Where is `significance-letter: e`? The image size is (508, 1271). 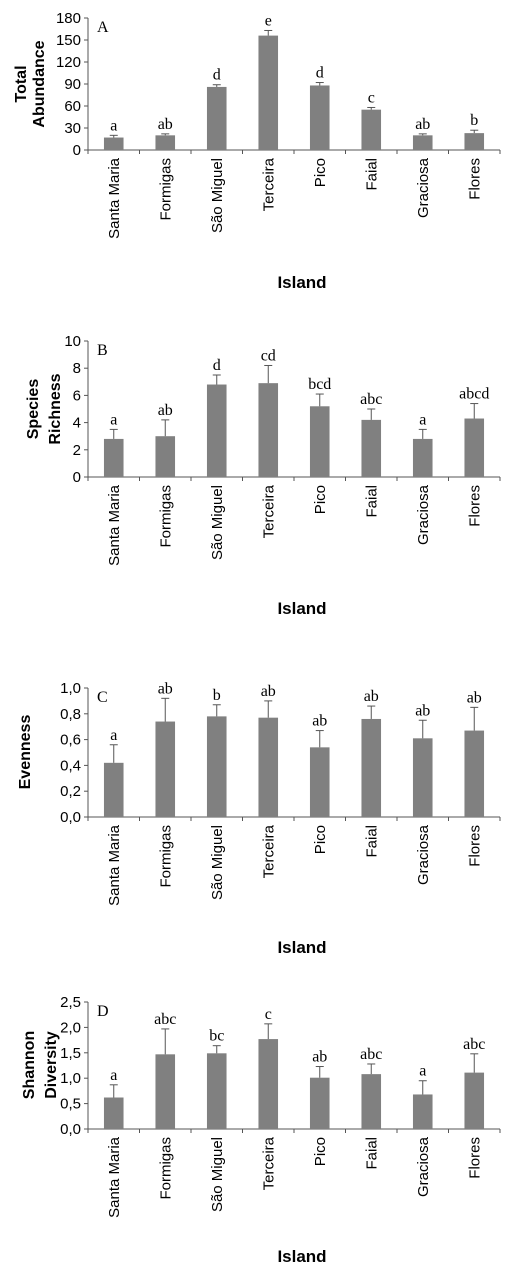
significance-letter: e is located at coordinates (268, 20).